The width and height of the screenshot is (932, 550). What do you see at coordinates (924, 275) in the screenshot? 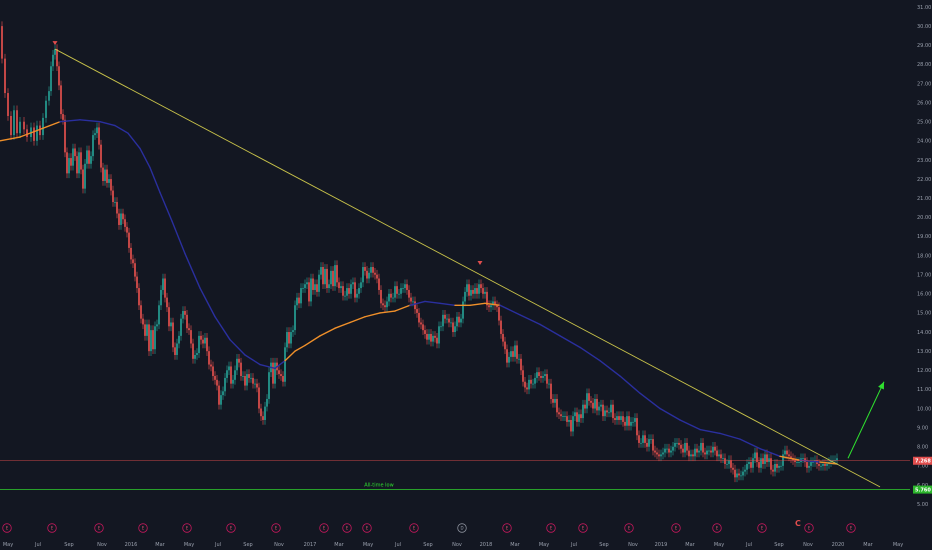
I see `y-axis-tick-label: 17.00` at bounding box center [924, 275].